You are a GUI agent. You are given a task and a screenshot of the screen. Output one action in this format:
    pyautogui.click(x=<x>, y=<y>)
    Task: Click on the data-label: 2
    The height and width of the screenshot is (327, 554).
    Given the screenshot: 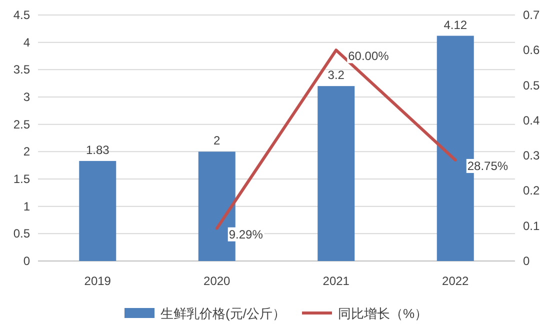 What is the action you would take?
    pyautogui.click(x=217, y=141)
    